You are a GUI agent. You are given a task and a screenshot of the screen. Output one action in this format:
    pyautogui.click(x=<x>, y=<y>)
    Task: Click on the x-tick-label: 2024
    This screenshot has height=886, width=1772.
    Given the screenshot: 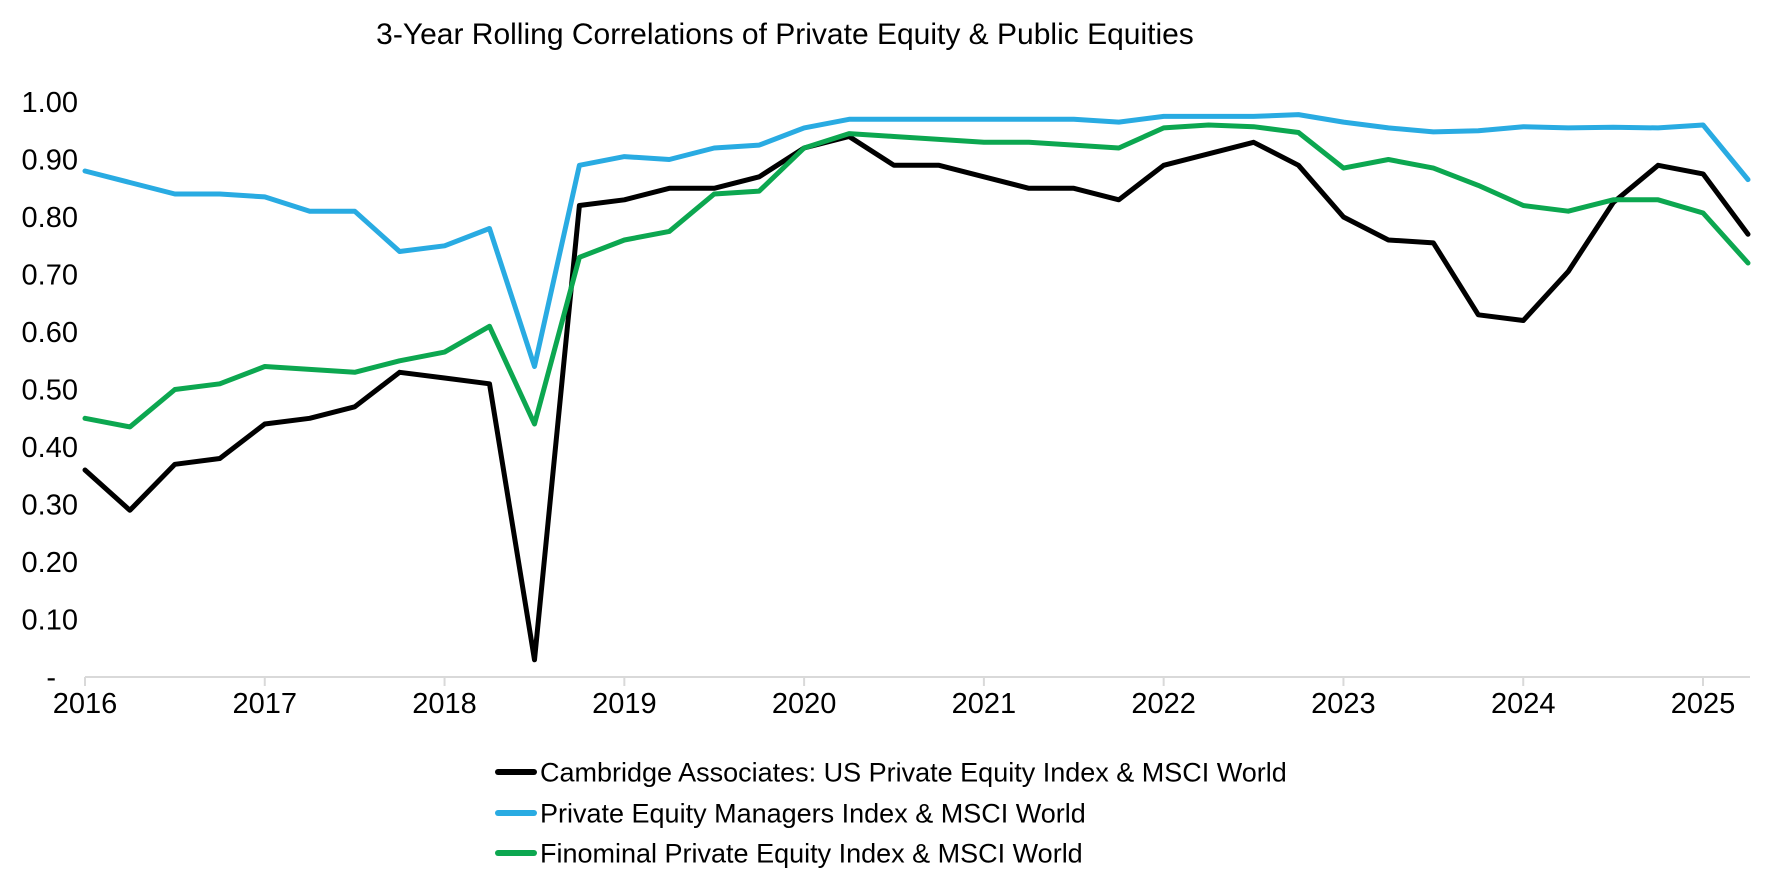 What is the action you would take?
    pyautogui.click(x=1523, y=704)
    